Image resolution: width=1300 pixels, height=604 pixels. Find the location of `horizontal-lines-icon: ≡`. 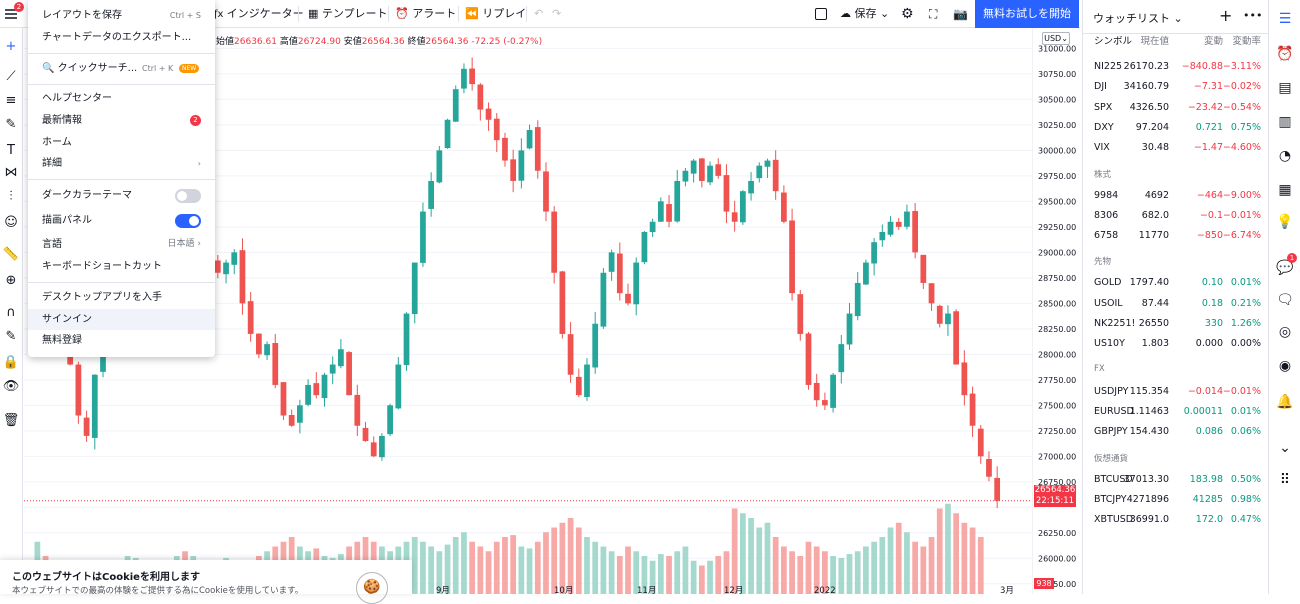

horizontal-lines-icon: ≡ is located at coordinates (11, 100).